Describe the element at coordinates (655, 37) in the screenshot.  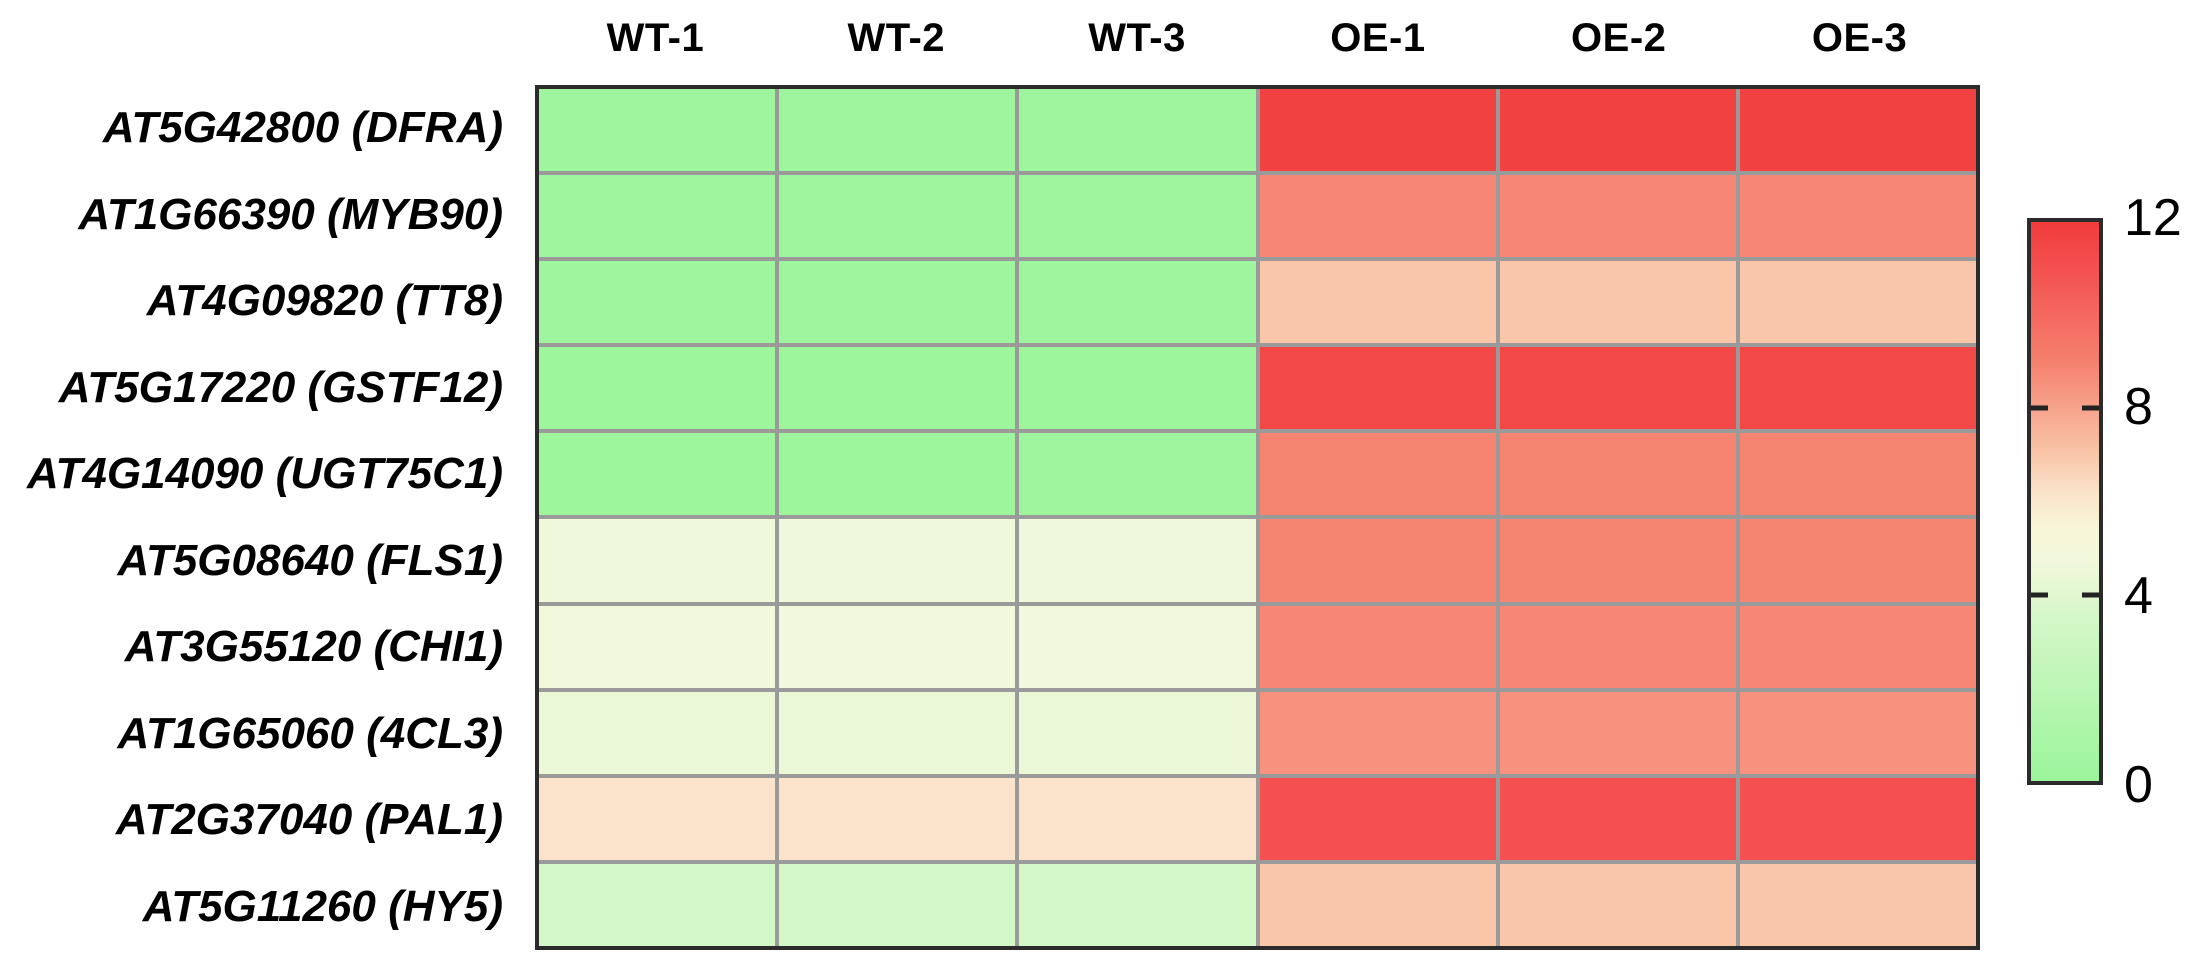
I see `column-header: WT-1` at that location.